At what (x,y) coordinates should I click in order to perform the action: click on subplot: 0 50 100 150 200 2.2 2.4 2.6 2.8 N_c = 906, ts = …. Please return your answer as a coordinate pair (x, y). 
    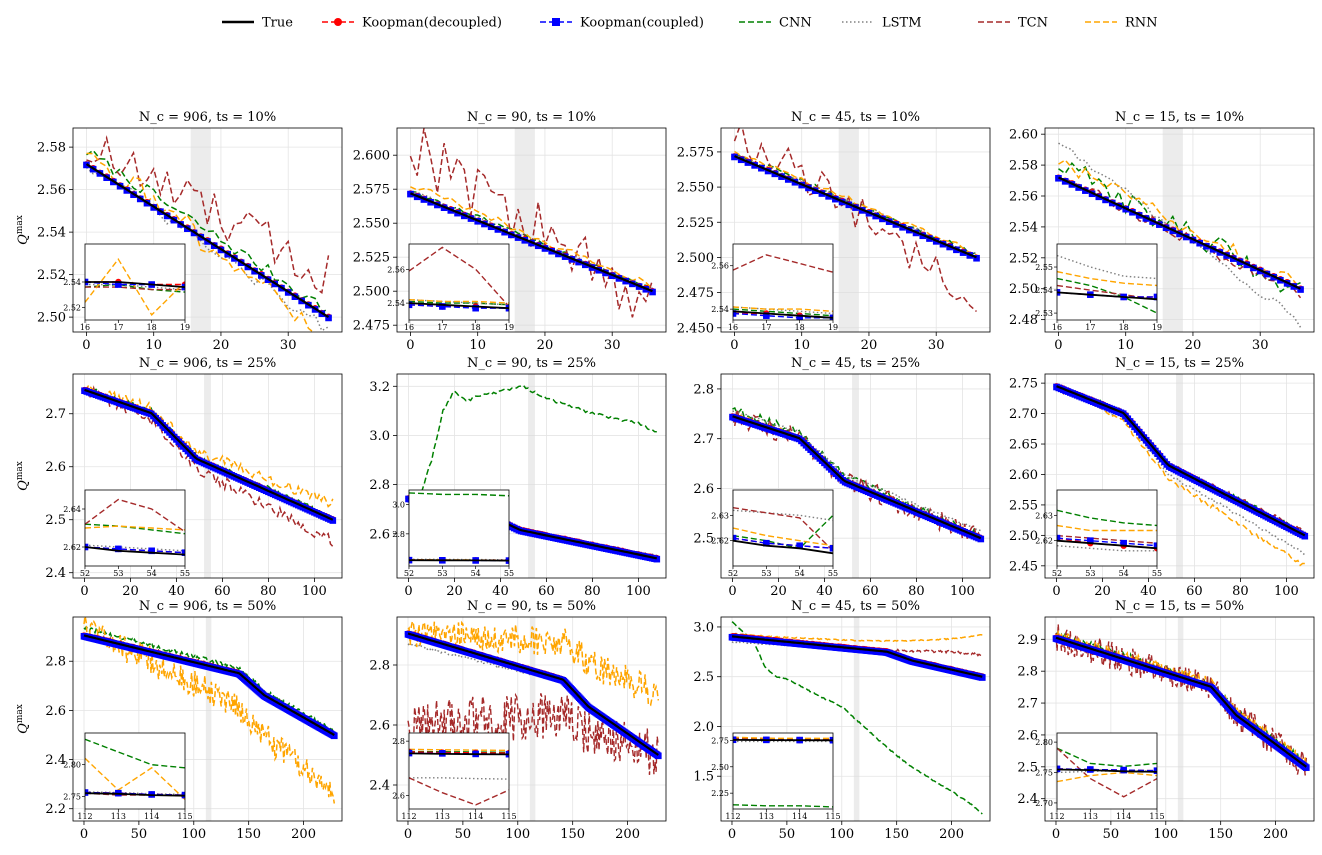
    Looking at the image, I should click on (179, 720).